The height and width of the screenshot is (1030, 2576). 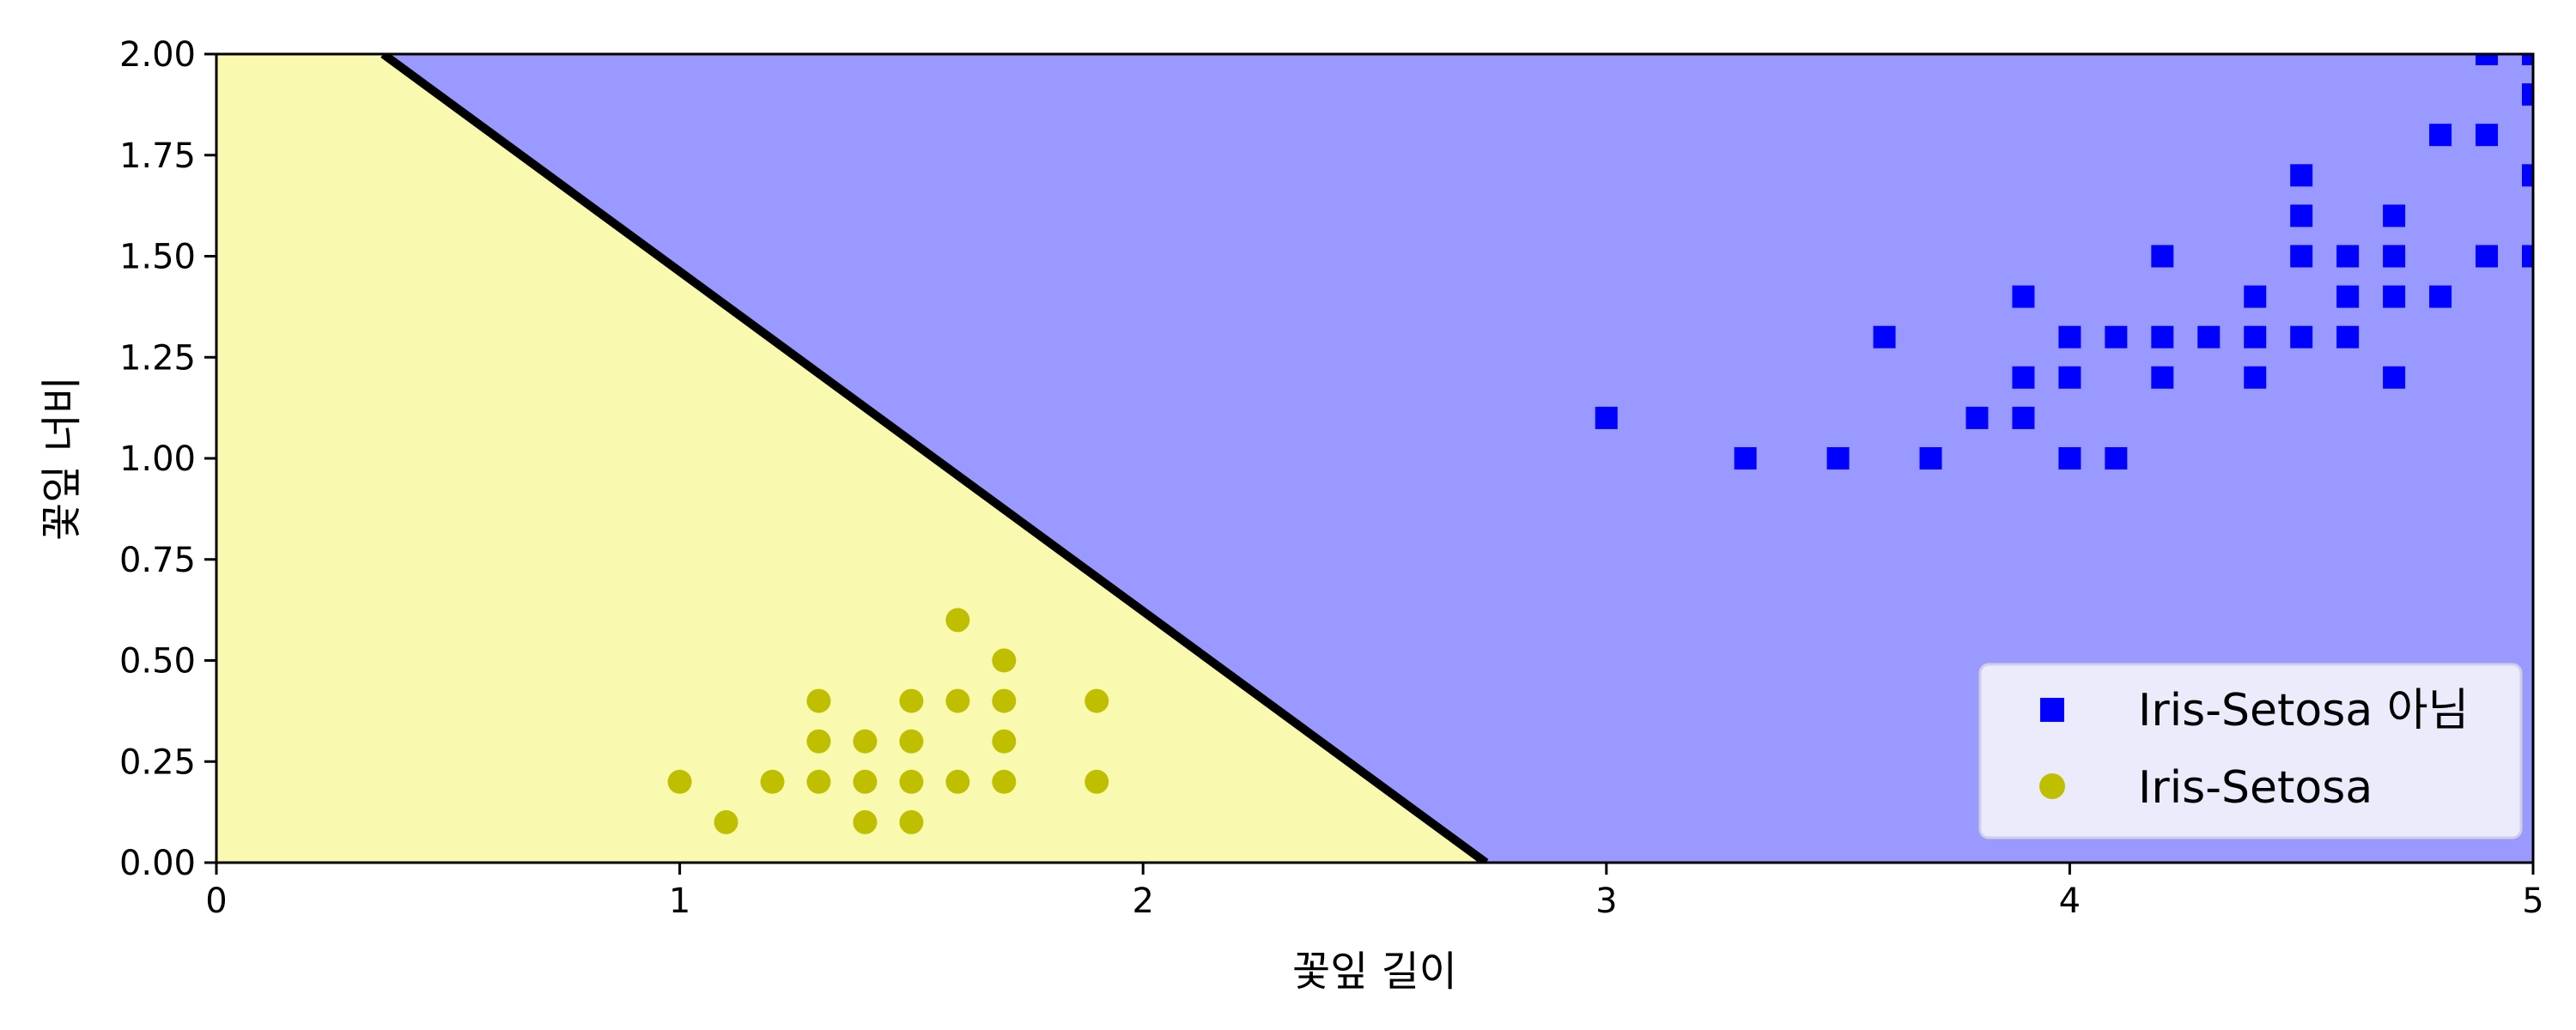 I want to click on x-tick-label: 4, so click(x=2070, y=901).